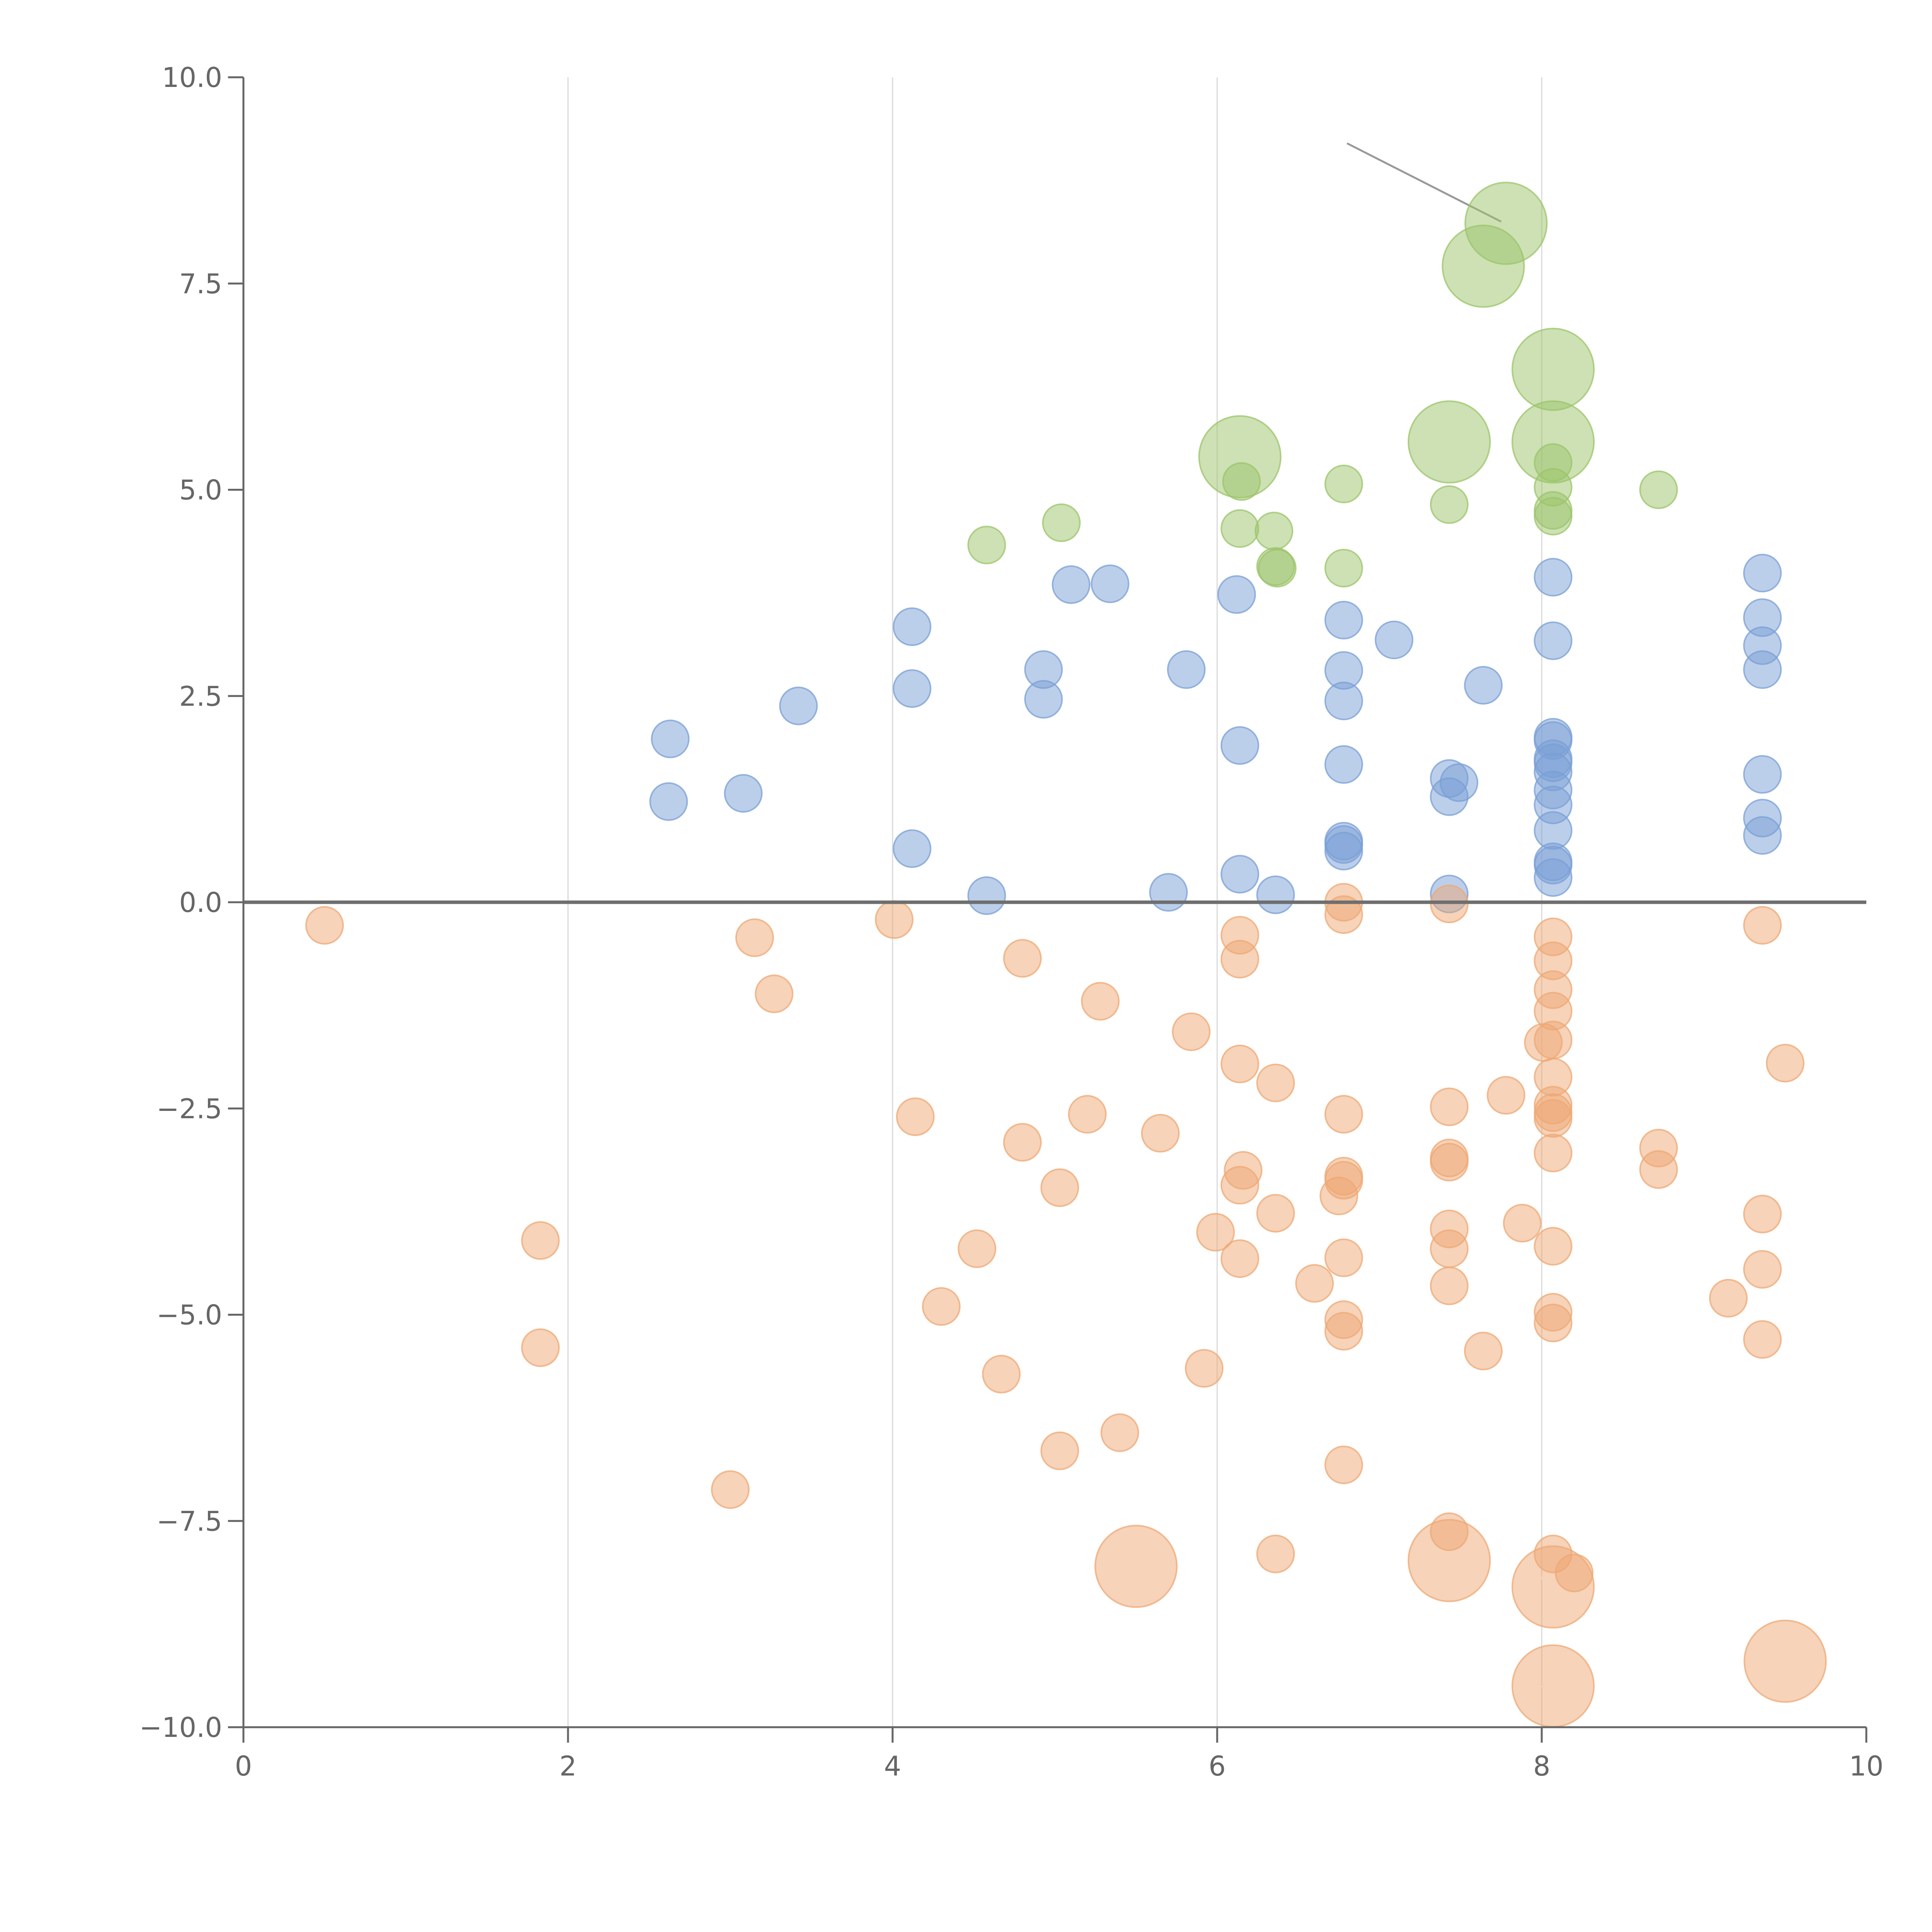  Describe the element at coordinates (568, 1766) in the screenshot. I see `x-tick-label: 2` at that location.